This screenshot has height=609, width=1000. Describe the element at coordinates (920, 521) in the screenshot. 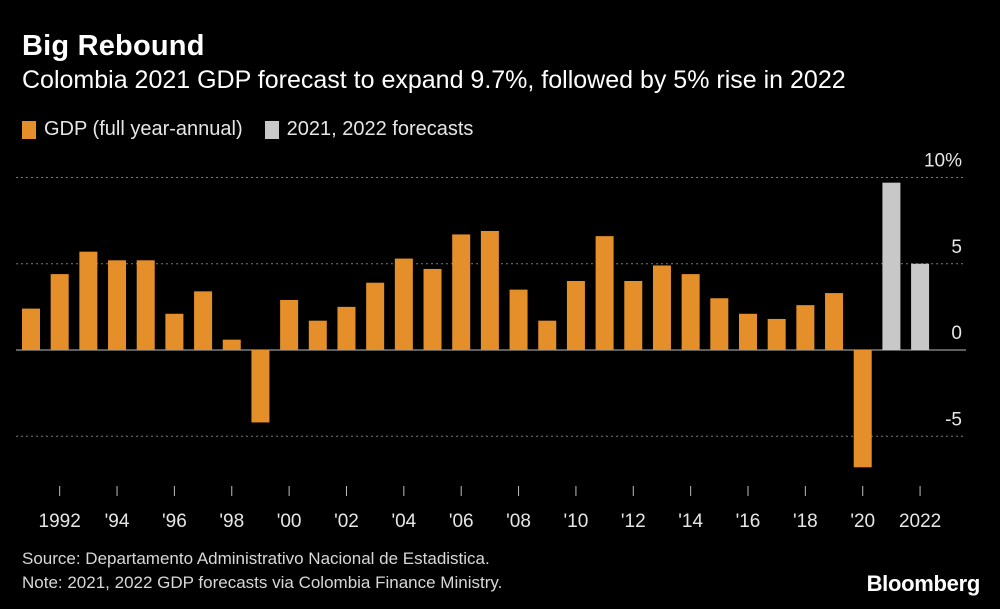

I see `x-tick-label: 2022` at that location.